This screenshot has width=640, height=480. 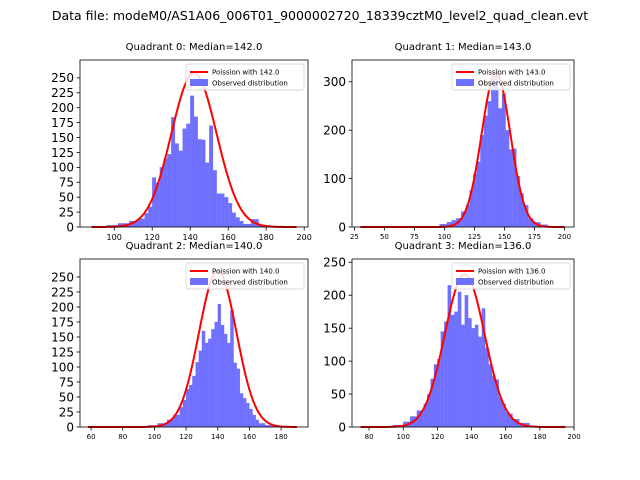 I want to click on quadrant-2-legend-patch-swatch, so click(x=199, y=281).